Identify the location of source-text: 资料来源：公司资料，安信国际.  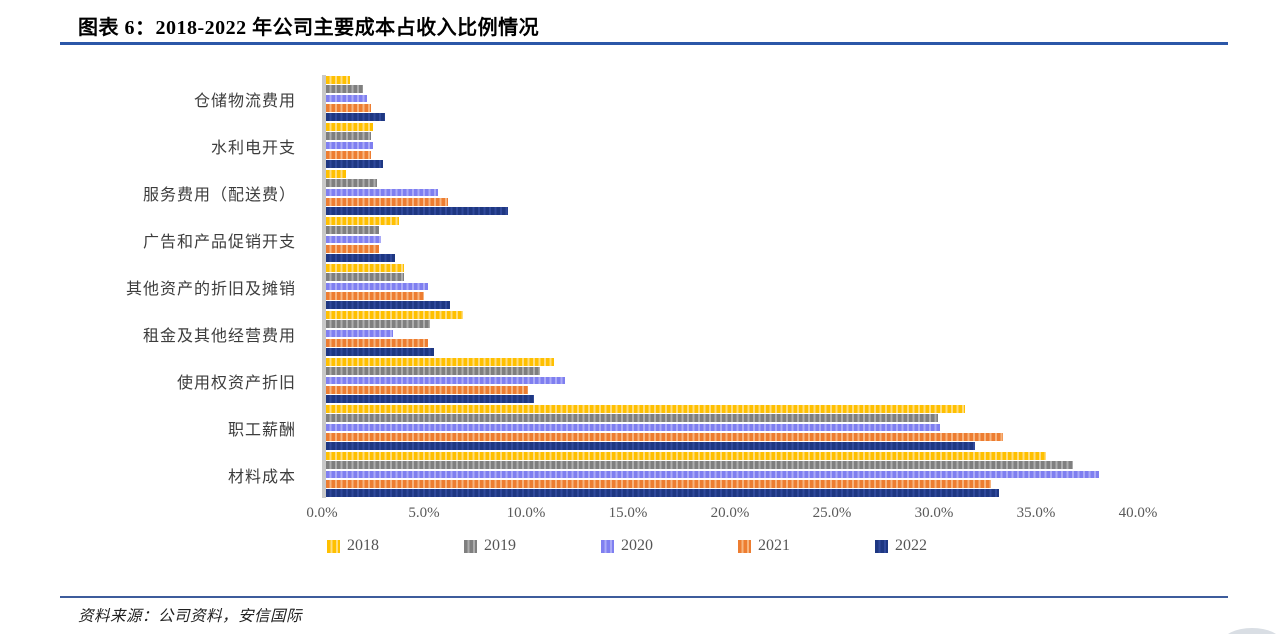
(190, 616).